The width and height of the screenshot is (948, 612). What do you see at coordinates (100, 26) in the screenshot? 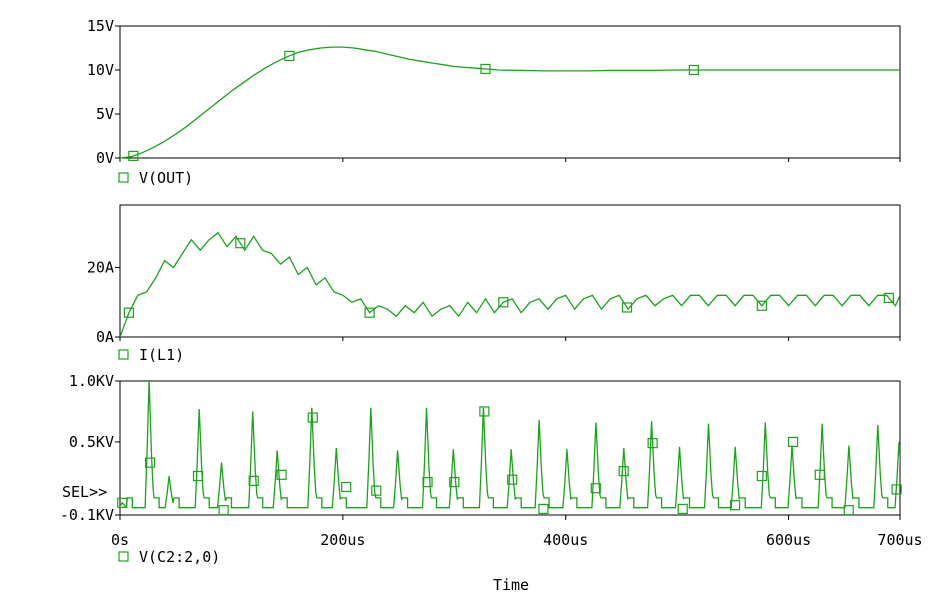
I see `y-tick-label: 15V` at bounding box center [100, 26].